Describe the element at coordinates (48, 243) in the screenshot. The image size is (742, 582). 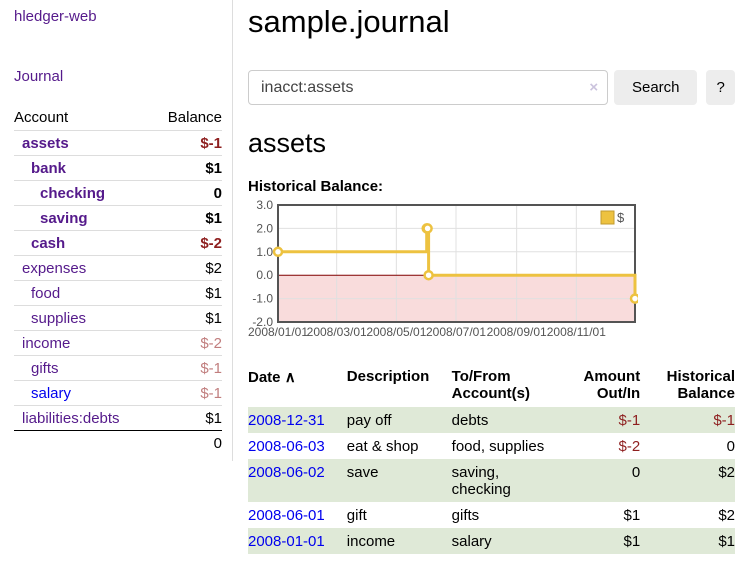
I see `sidebar-account-cash: cash` at that location.